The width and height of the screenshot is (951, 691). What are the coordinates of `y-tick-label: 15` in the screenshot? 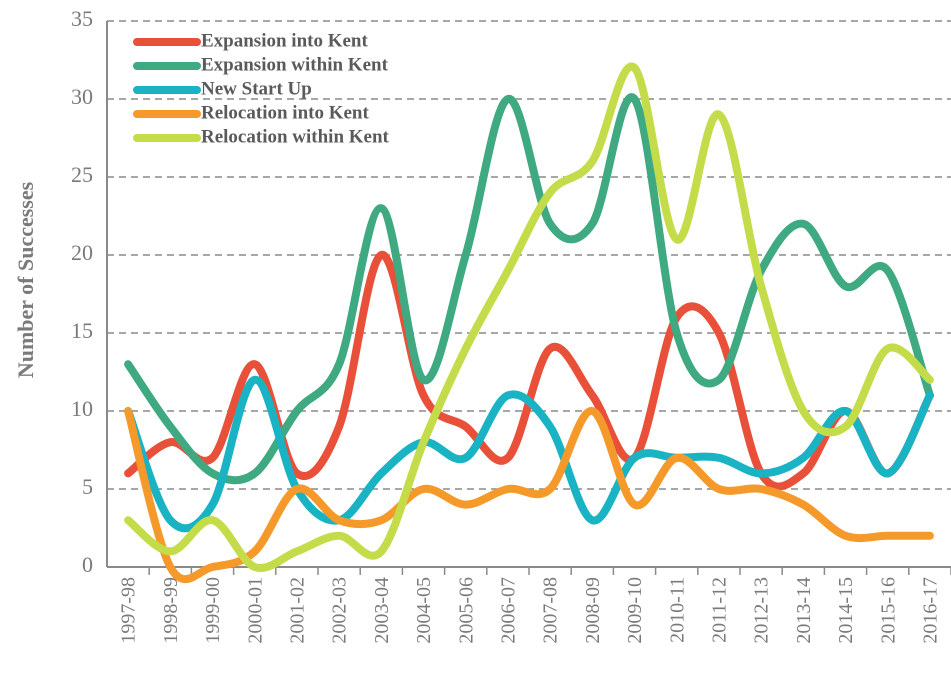 It's located at (82, 330).